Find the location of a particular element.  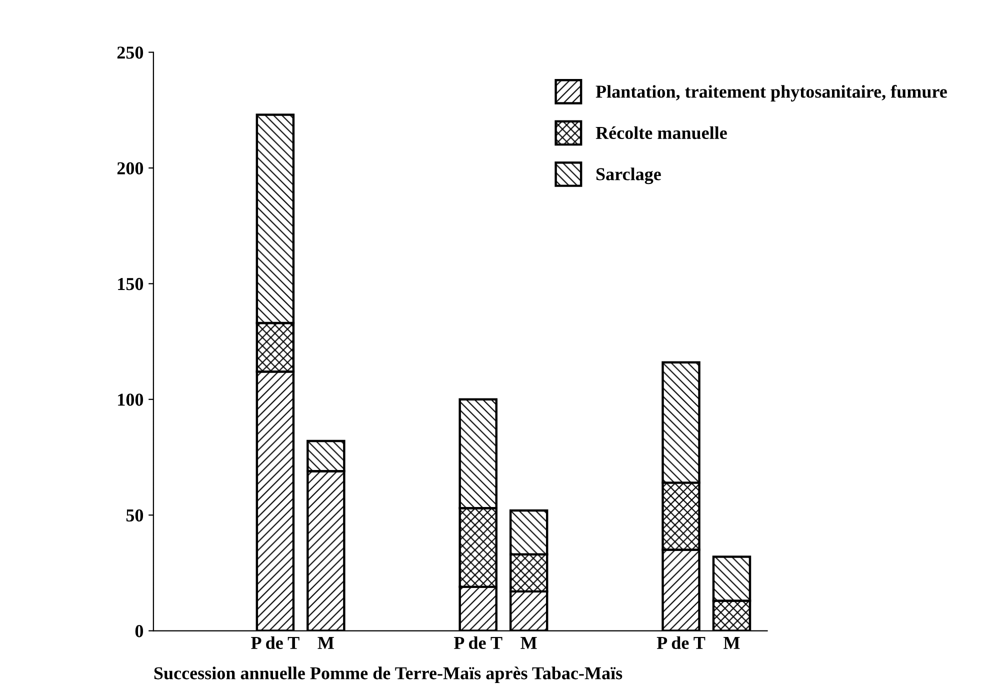

y-tick-label: 250 is located at coordinates (130, 52).